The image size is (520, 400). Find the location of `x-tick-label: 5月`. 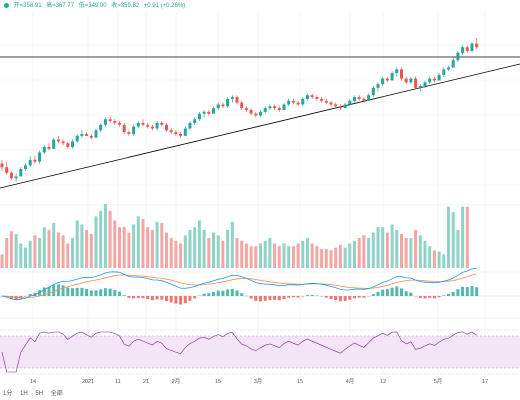

x-tick-label: 5月 is located at coordinates (438, 381).